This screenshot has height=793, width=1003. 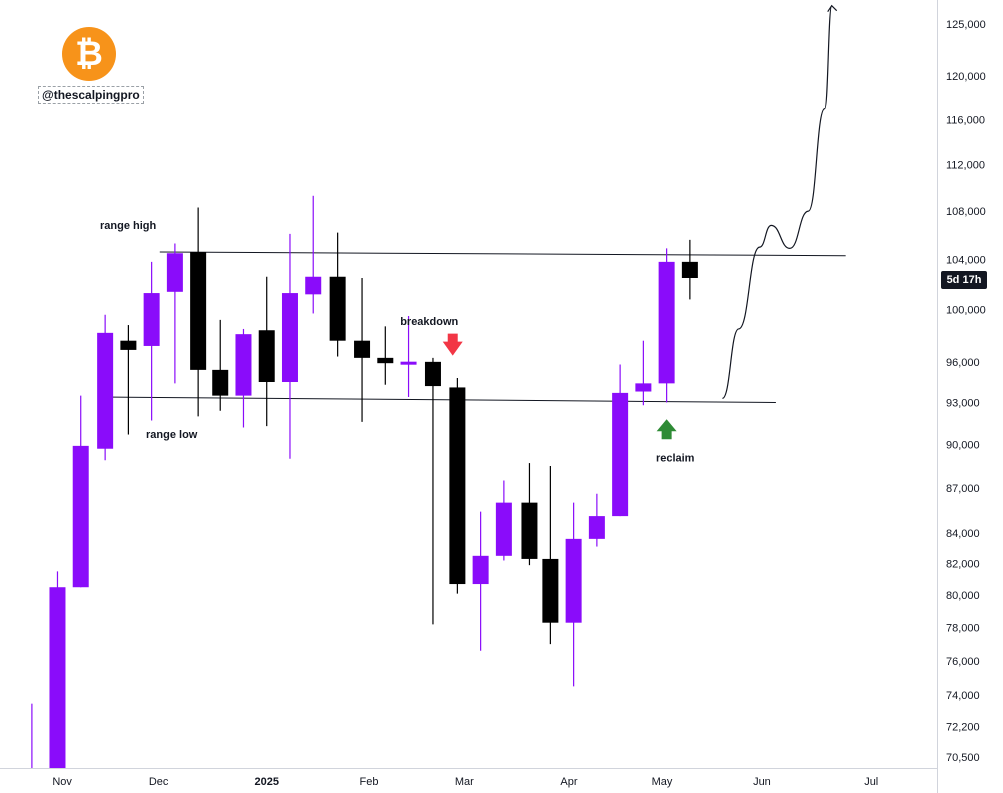 What do you see at coordinates (266, 782) in the screenshot?
I see `x-tick-label: 2025` at bounding box center [266, 782].